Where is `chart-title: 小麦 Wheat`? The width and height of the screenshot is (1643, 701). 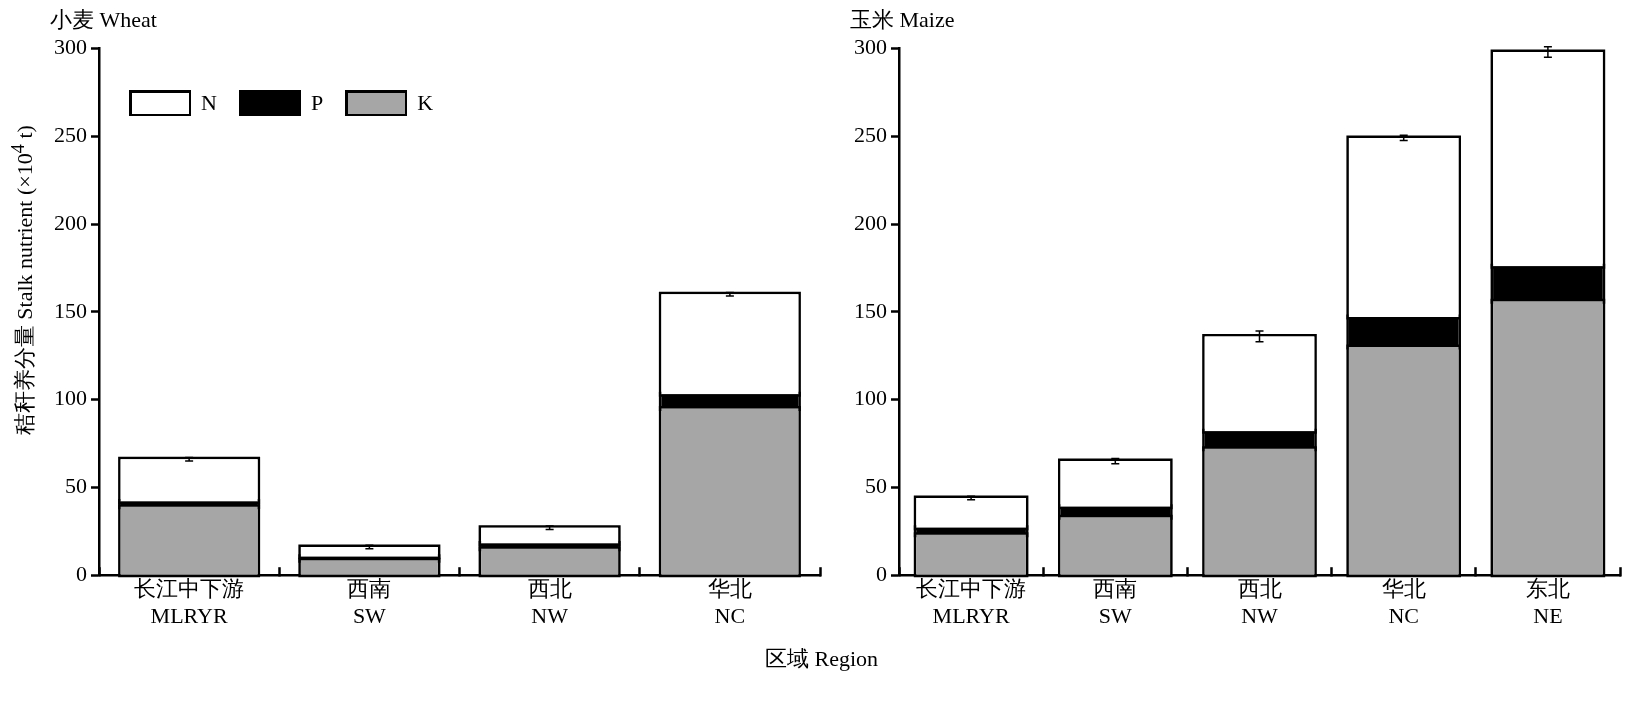
chart-title: 小麦 Wheat is located at coordinates (103, 19).